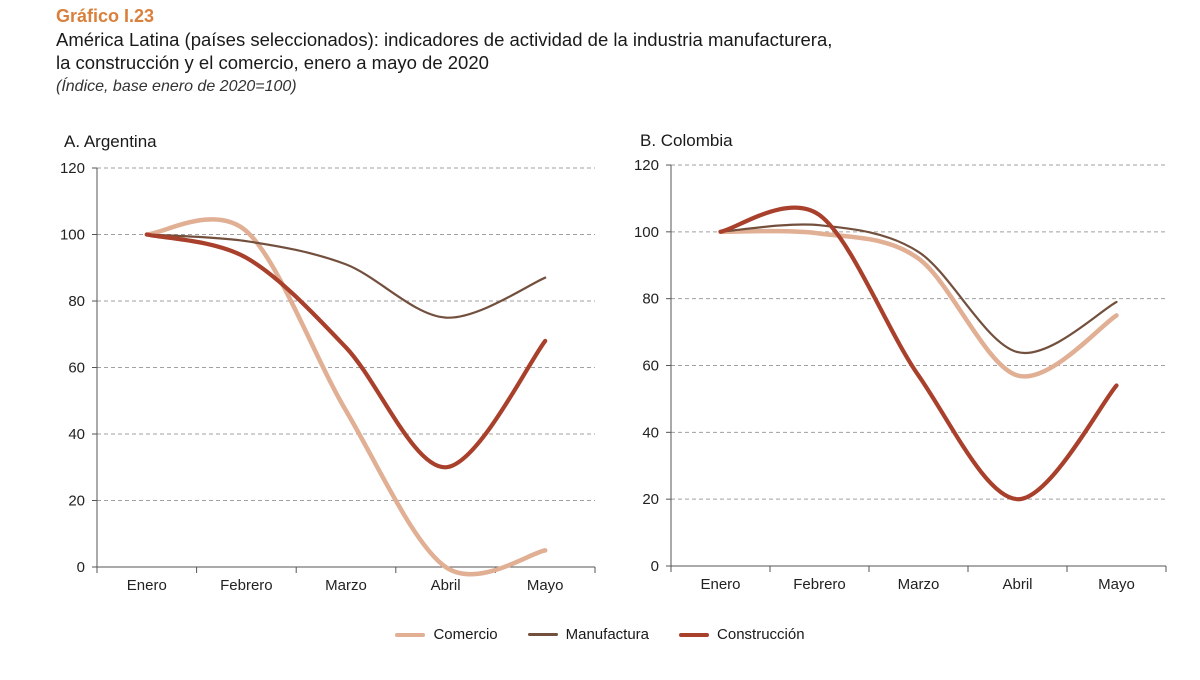 The image size is (1200, 680). Describe the element at coordinates (147, 585) in the screenshot. I see `x-tick-label-argentina-enero: Enero` at that location.